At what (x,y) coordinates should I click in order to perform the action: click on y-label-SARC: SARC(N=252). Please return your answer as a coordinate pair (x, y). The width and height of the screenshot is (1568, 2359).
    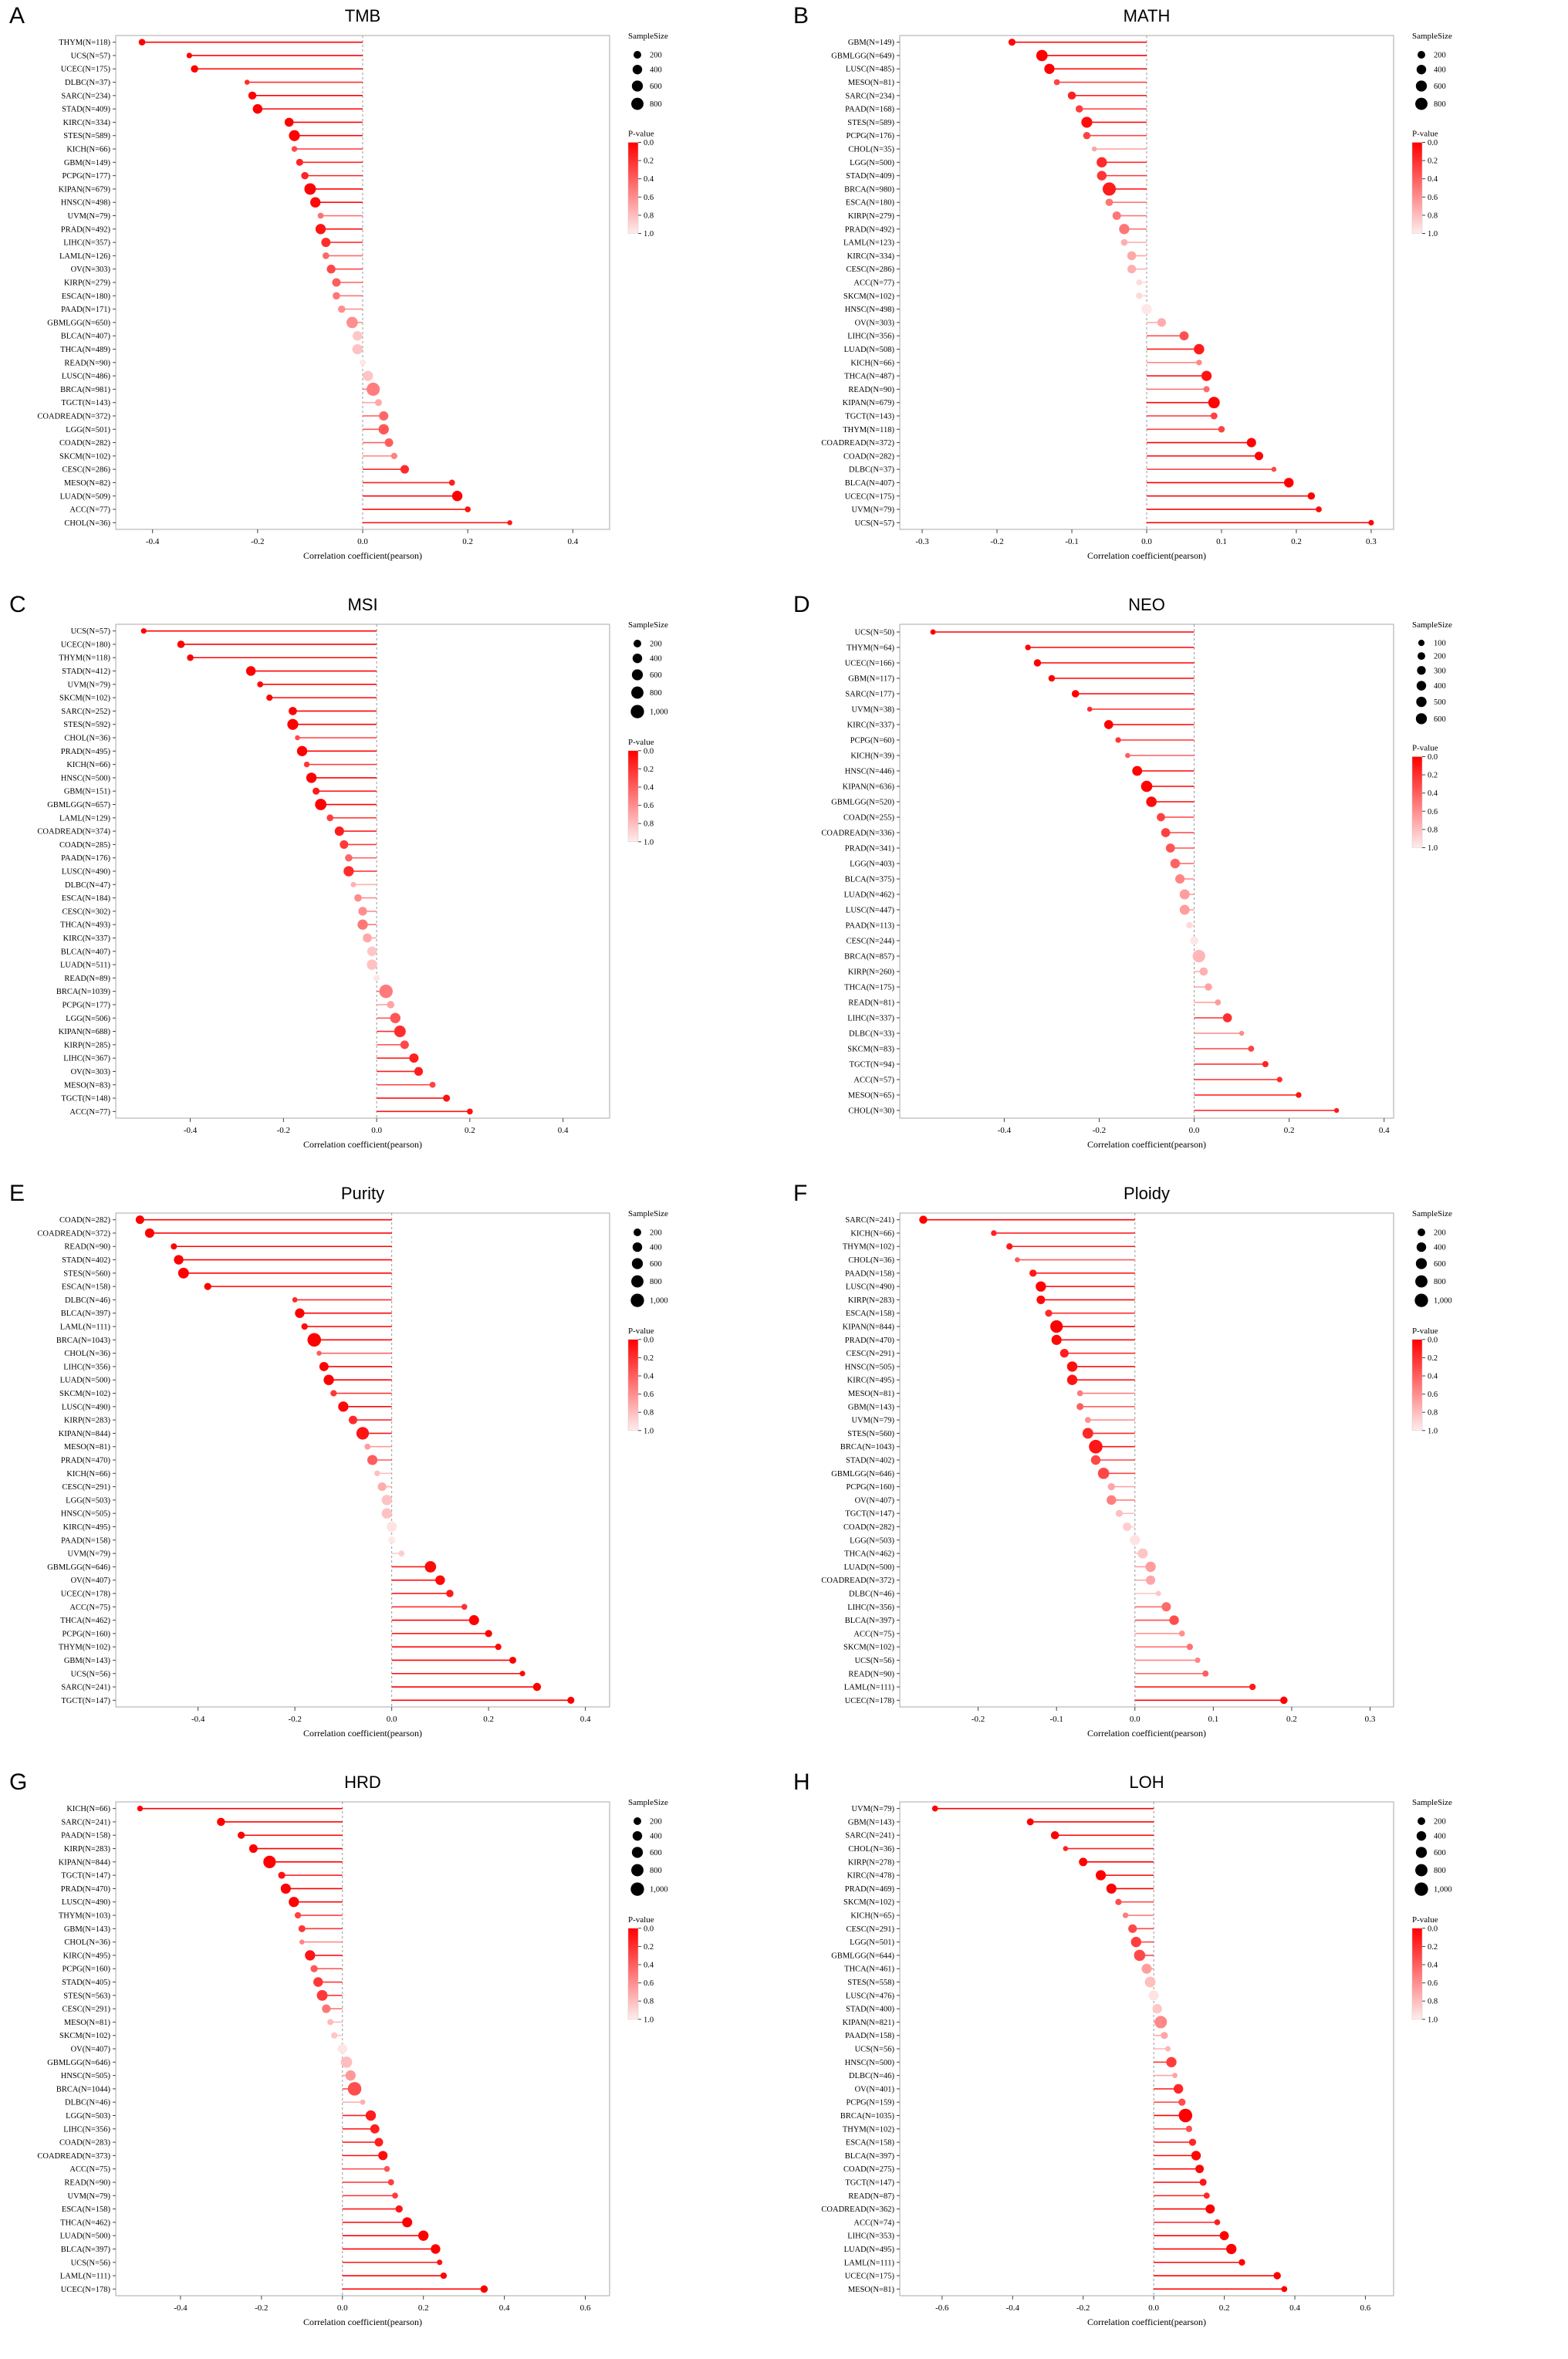
    Looking at the image, I should click on (85, 712).